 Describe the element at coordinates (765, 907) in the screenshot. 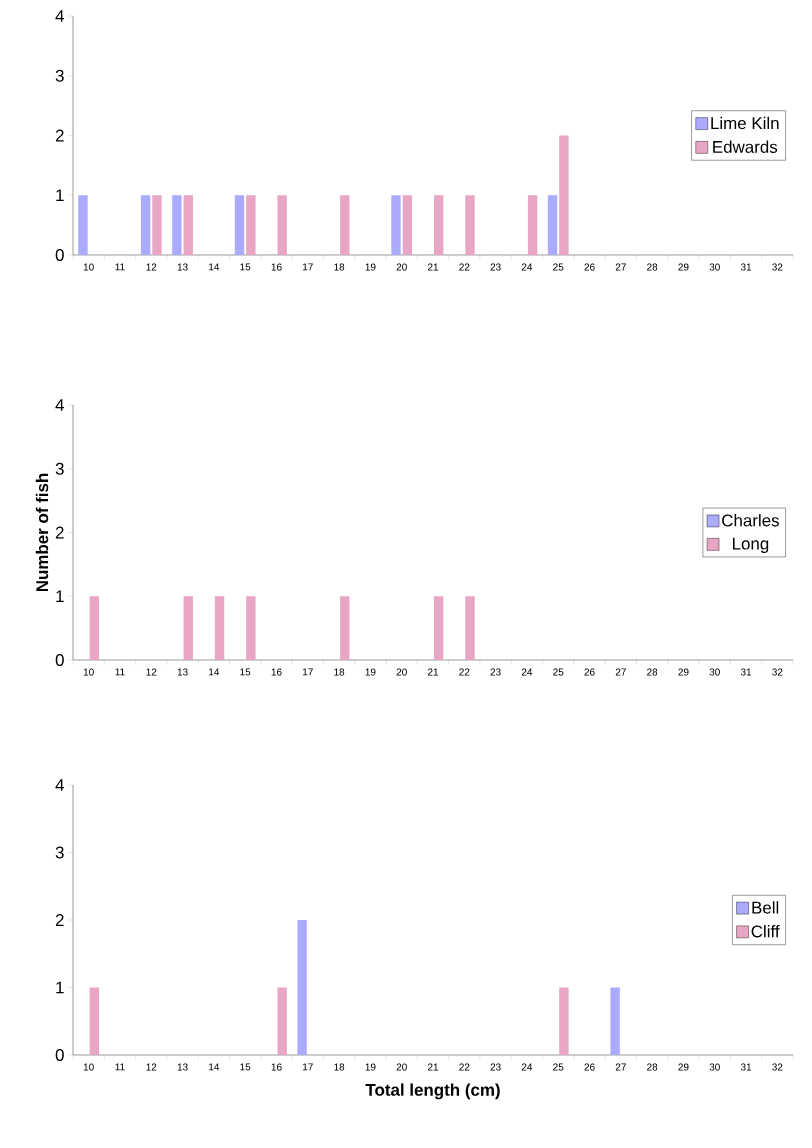

I see `legend-label: Bell` at that location.